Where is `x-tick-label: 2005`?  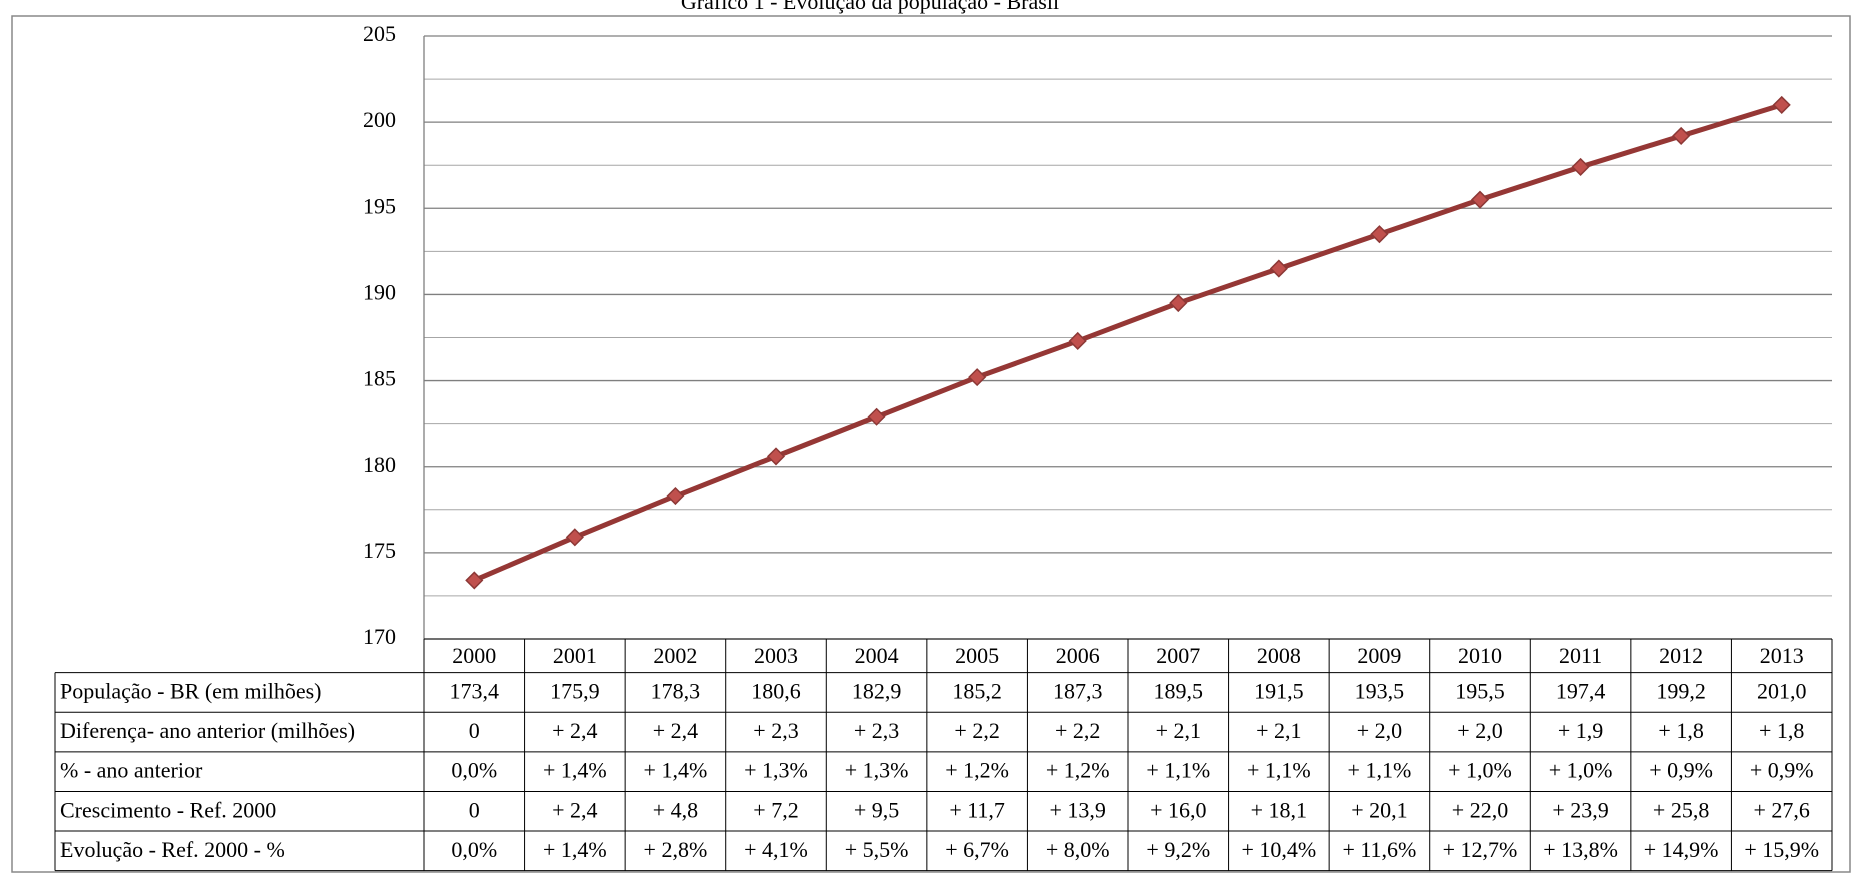
x-tick-label: 2005 is located at coordinates (977, 655).